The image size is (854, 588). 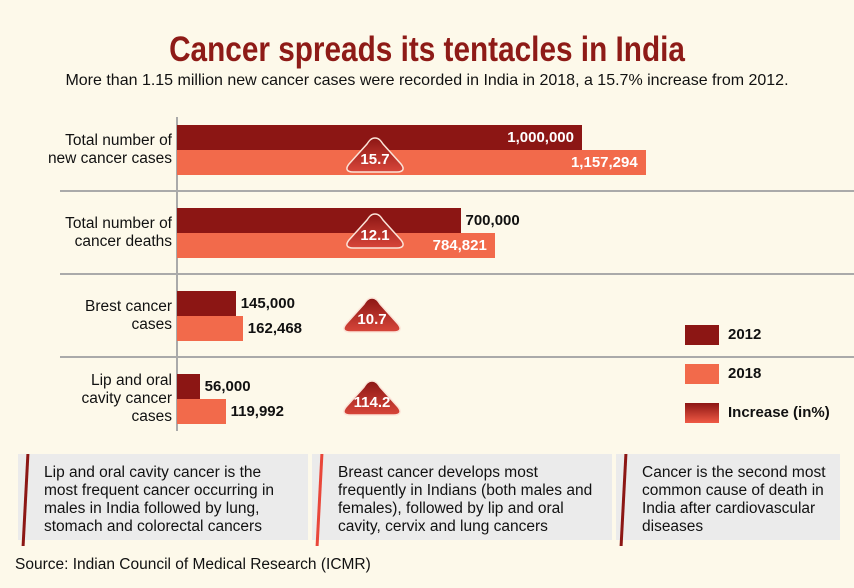 I want to click on value-label-2012: 1,000,000, so click(x=540, y=137).